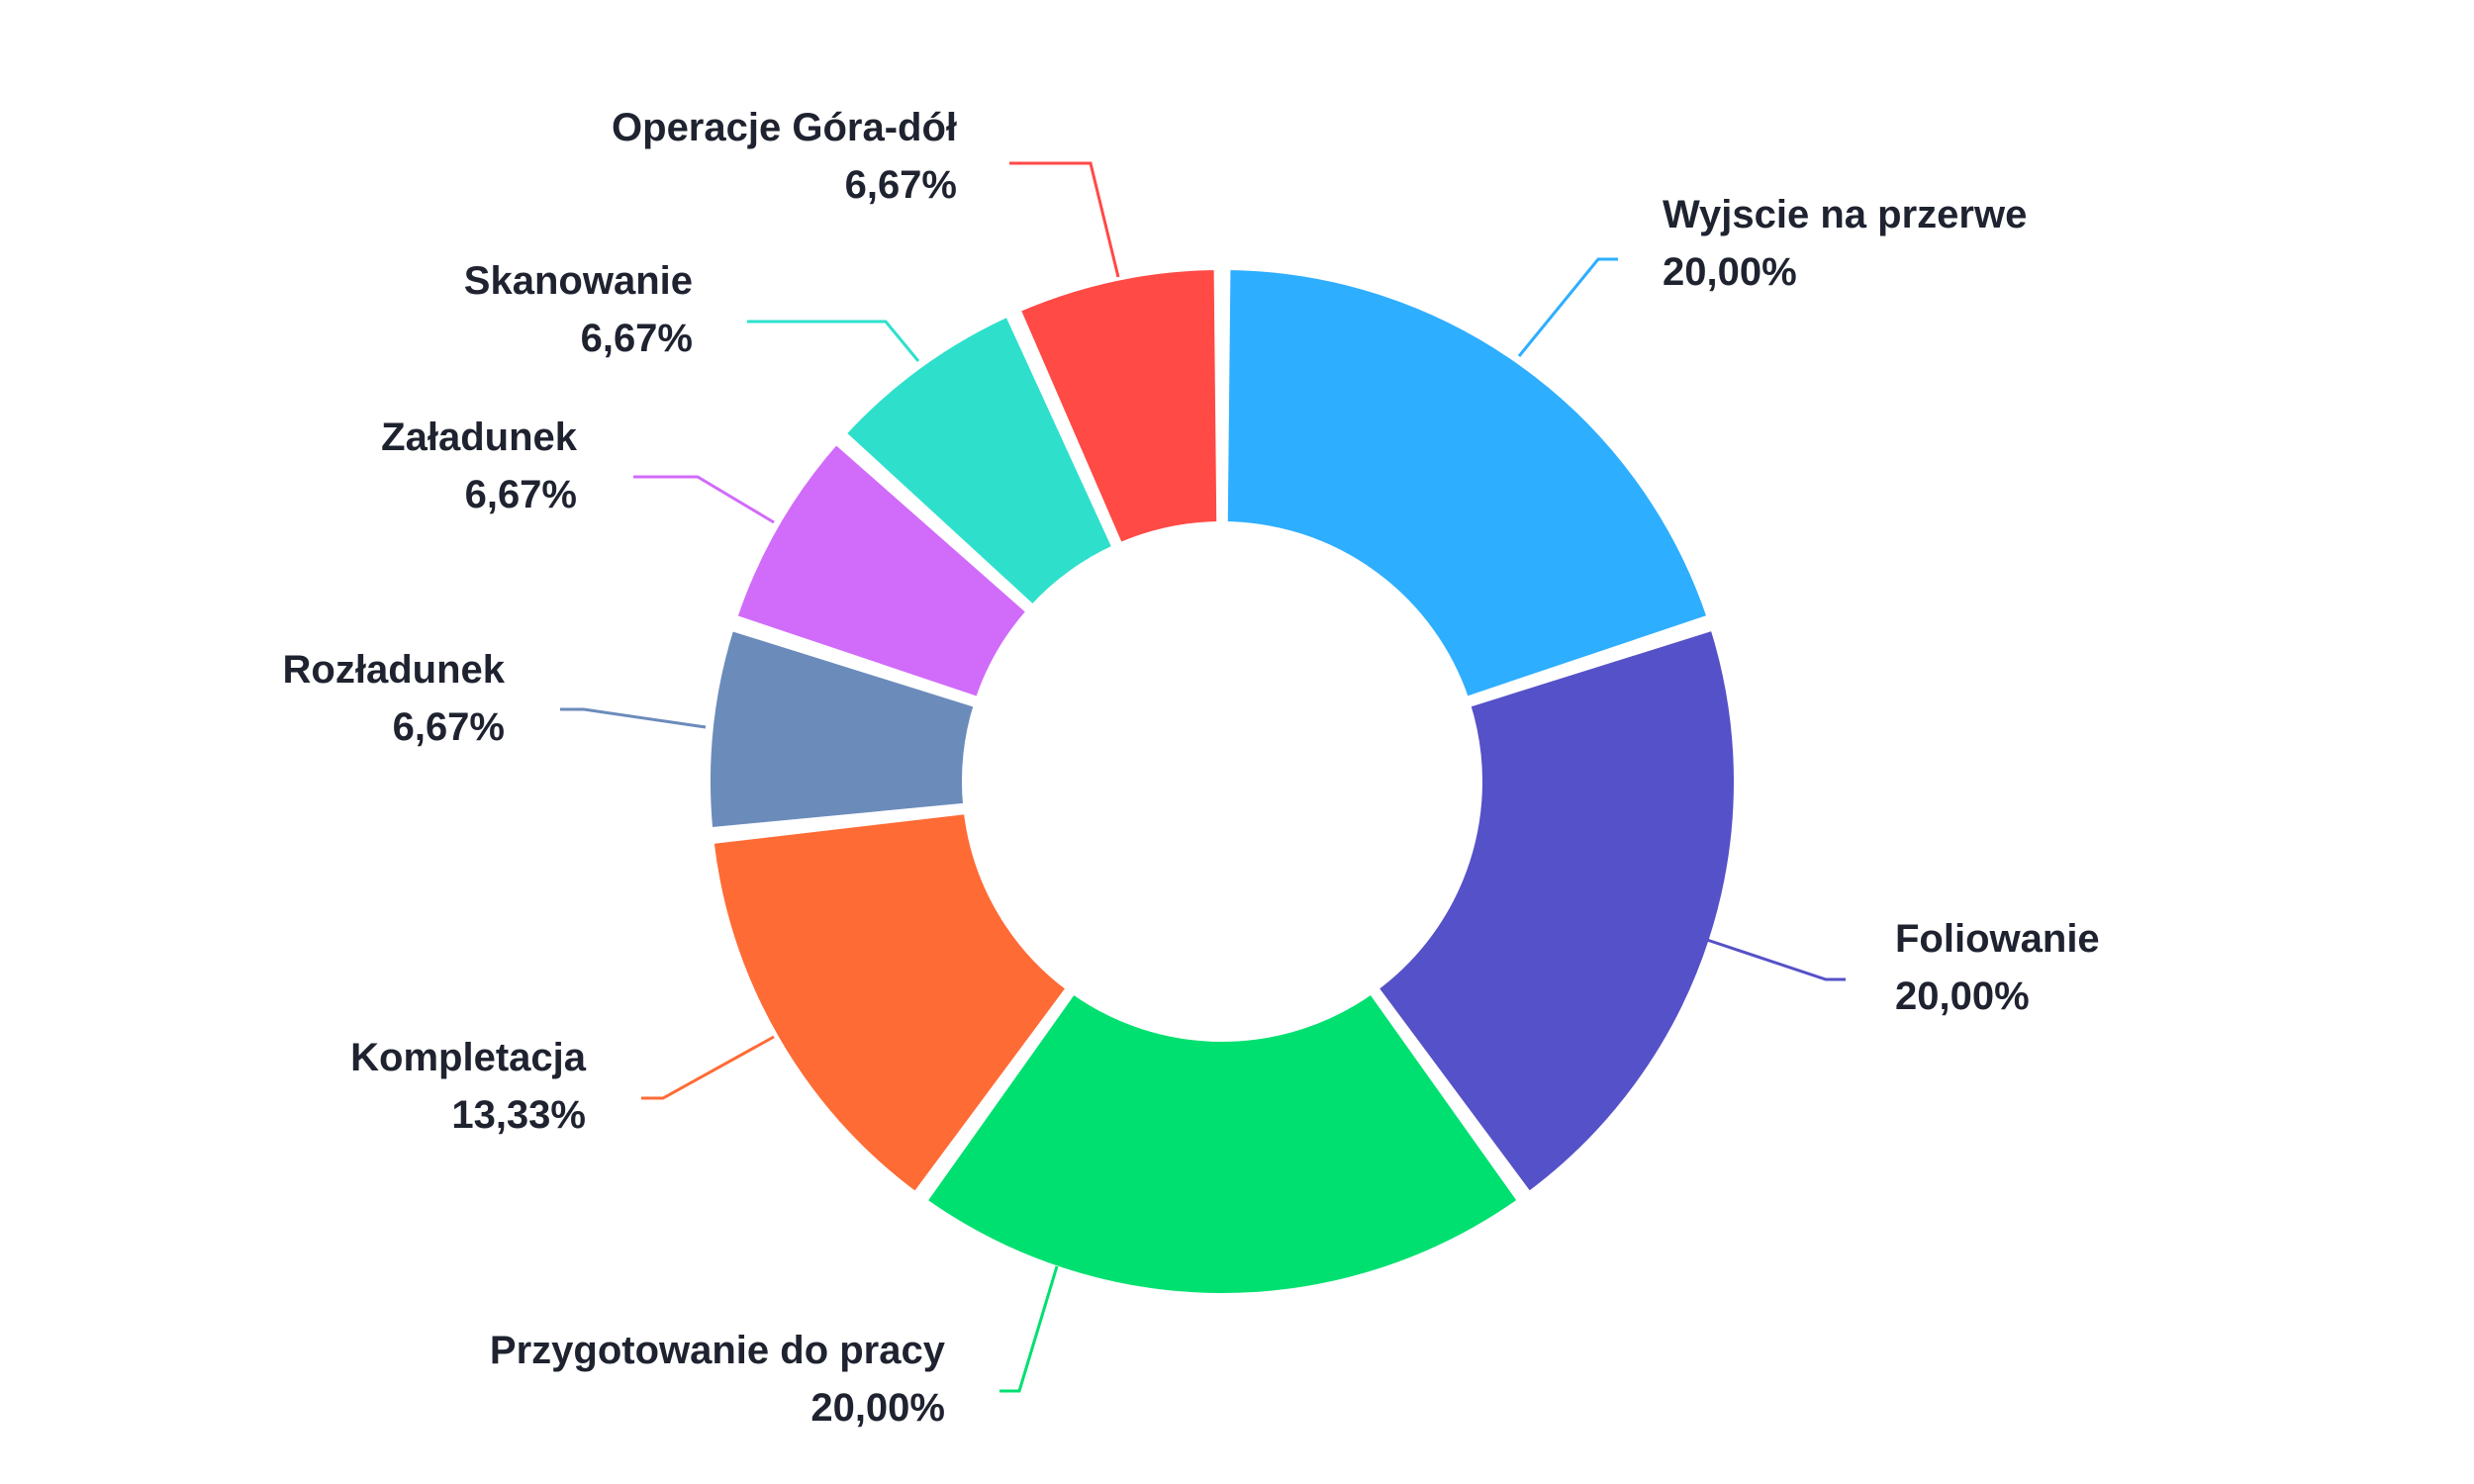 This screenshot has width=2474, height=1484. Describe the element at coordinates (718, 1350) in the screenshot. I see `slice-label-przygotowanie-do-pracy: Przygotowanie do pracy` at that location.